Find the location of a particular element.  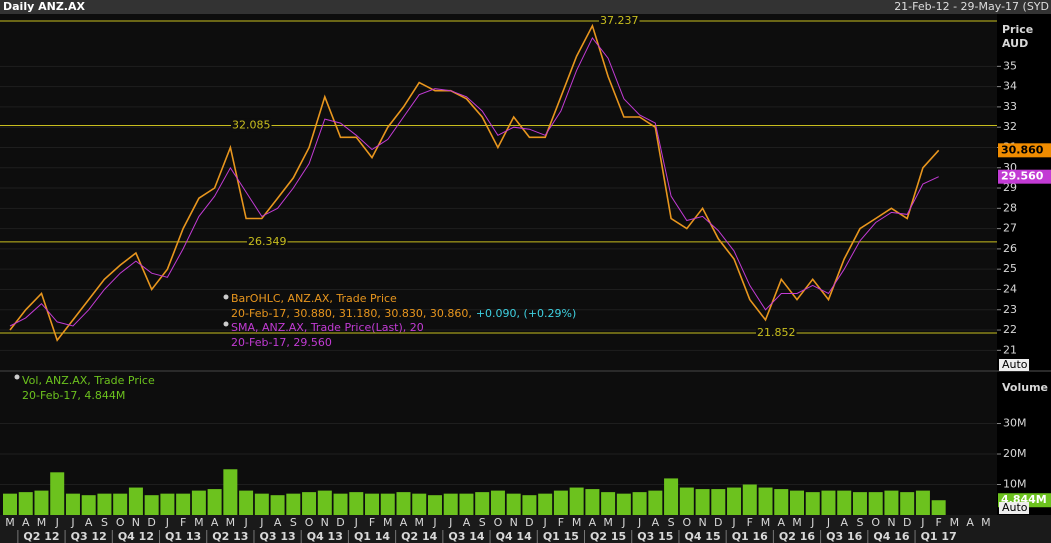

y-tick-label: 28 is located at coordinates (1010, 207).